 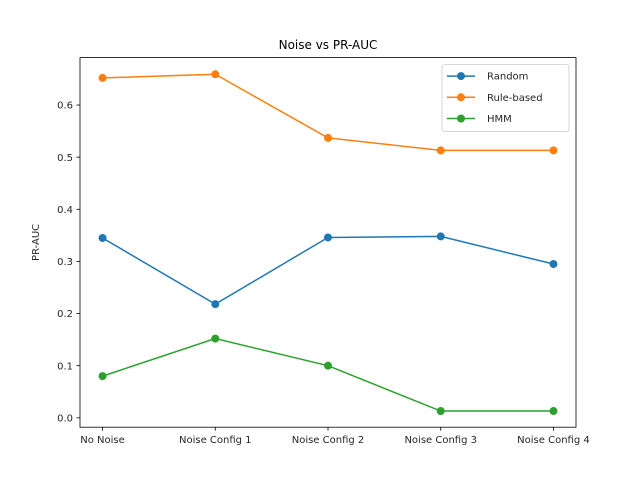 I want to click on legend-item: Random, so click(x=487, y=77).